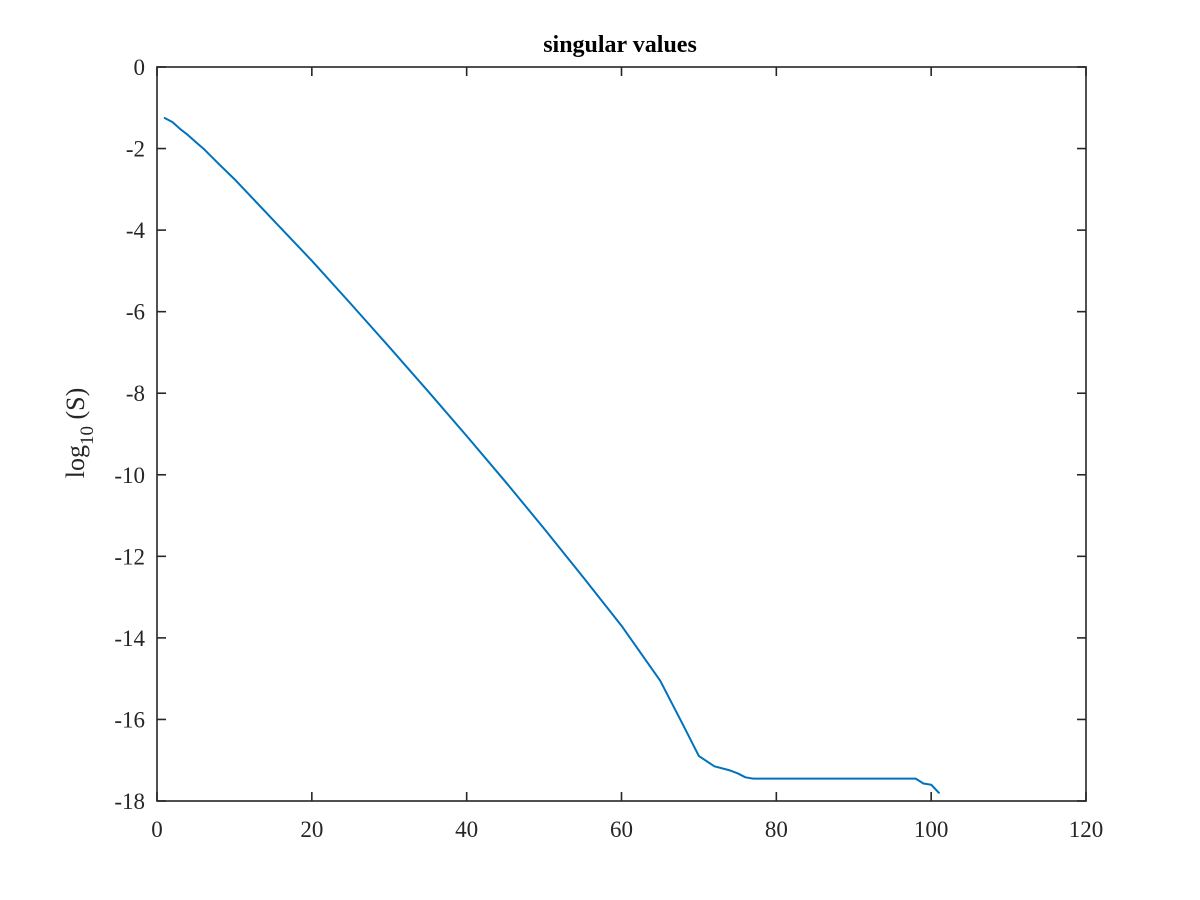 The height and width of the screenshot is (900, 1200). Describe the element at coordinates (157, 829) in the screenshot. I see `x-tick-label: 0` at that location.